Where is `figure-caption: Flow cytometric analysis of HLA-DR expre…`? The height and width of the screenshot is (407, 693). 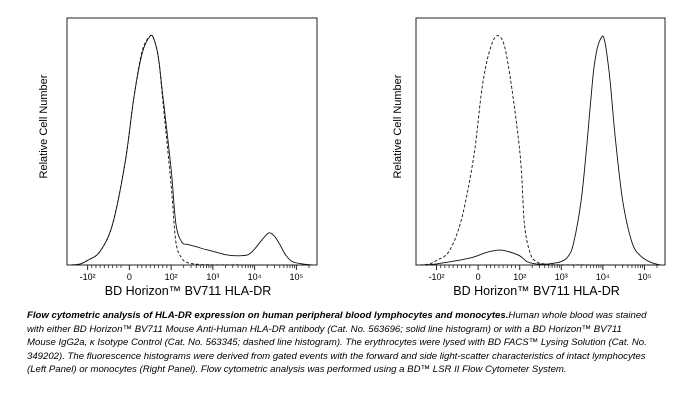
figure-caption: Flow cytometric analysis of HLA-DR expre… is located at coordinates (337, 343).